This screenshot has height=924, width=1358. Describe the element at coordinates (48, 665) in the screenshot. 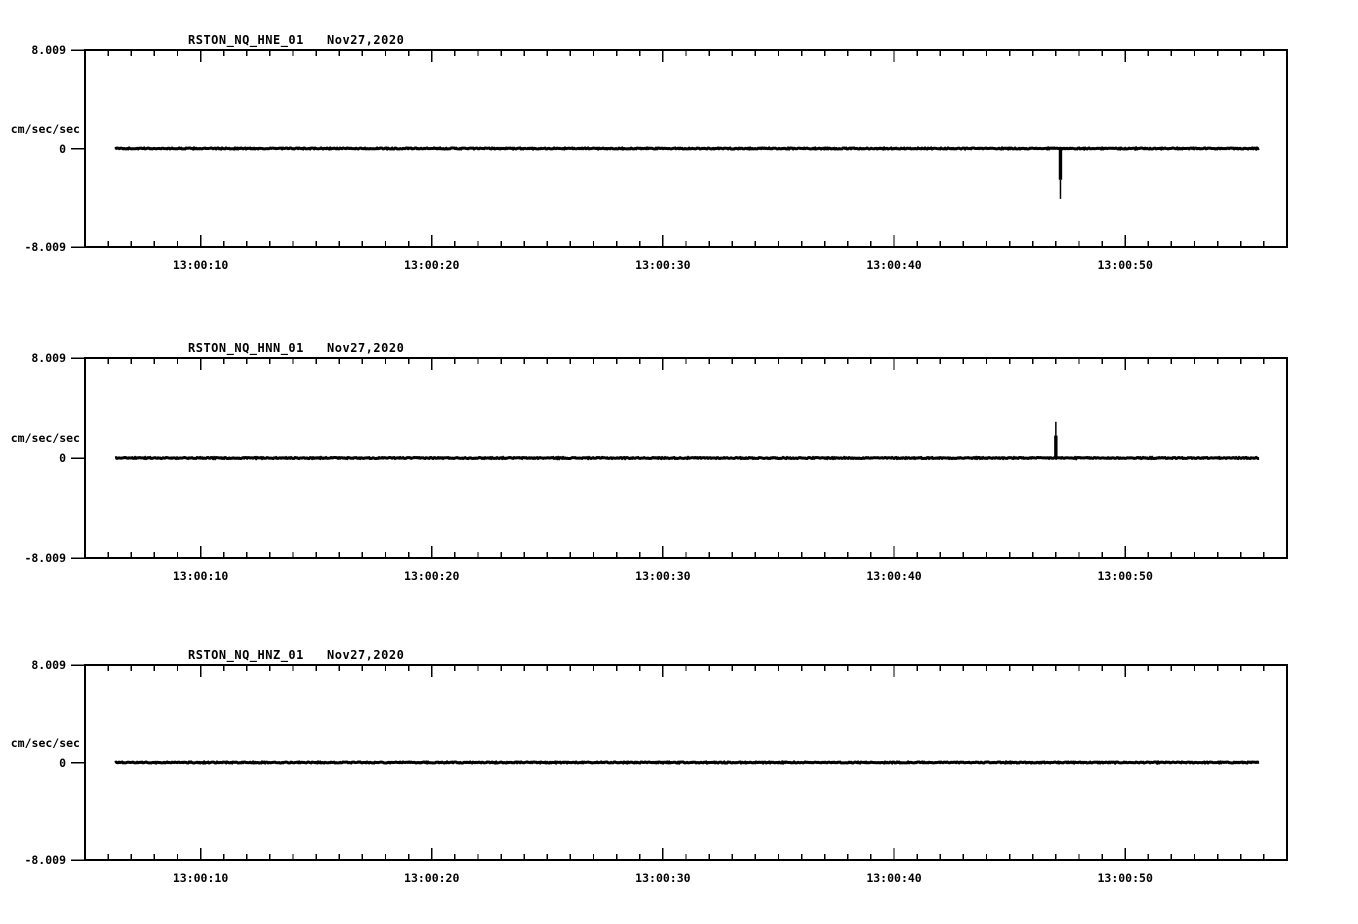

I see `y-axis-max-label-hnz: 8.009` at that location.